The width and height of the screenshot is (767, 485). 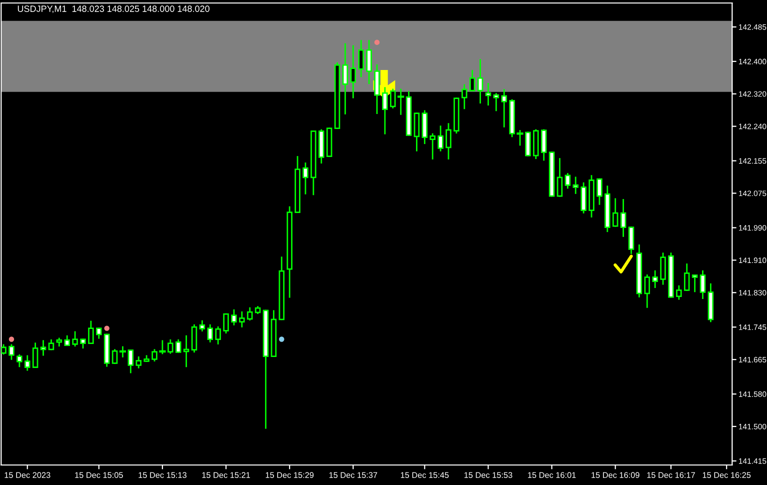 What do you see at coordinates (99, 475) in the screenshot?
I see `x-tick-label: 15 Dec 15:05` at bounding box center [99, 475].